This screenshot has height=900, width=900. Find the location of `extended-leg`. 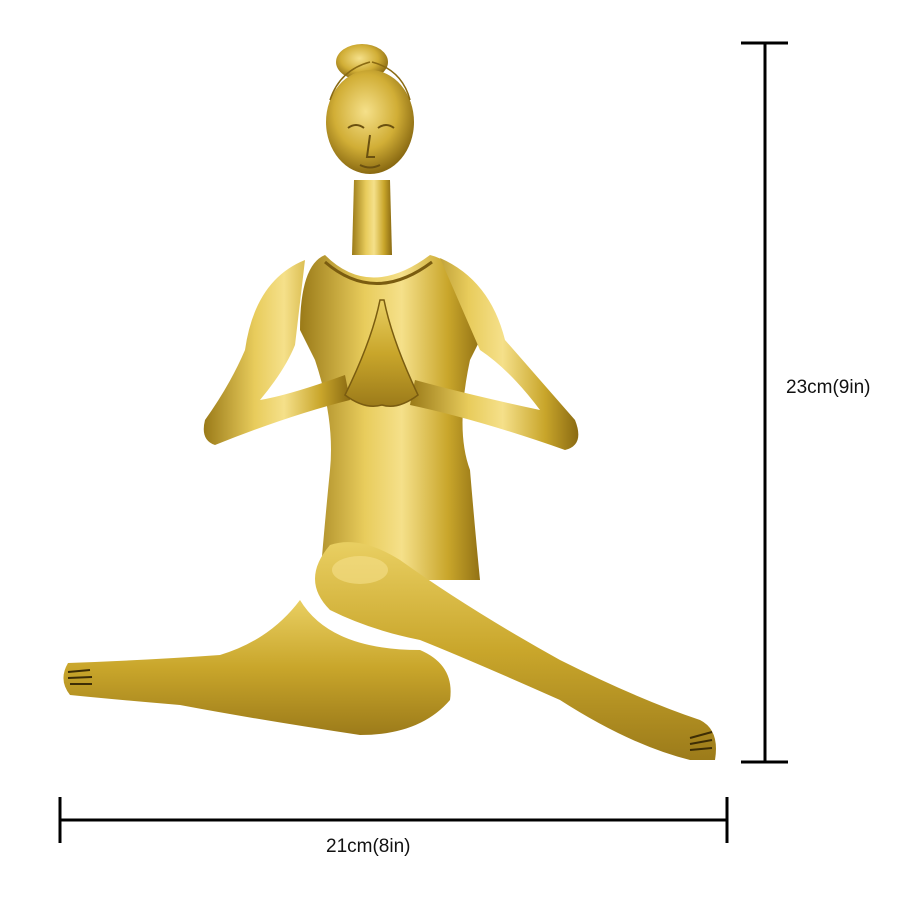

extended-leg is located at coordinates (257, 667).